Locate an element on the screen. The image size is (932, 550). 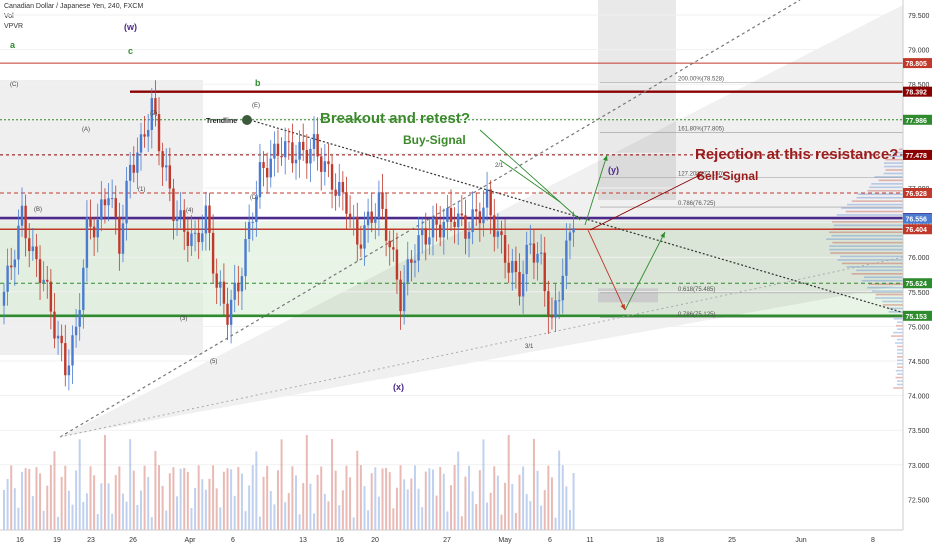
price-tick-label: 74.500 is located at coordinates (919, 362).